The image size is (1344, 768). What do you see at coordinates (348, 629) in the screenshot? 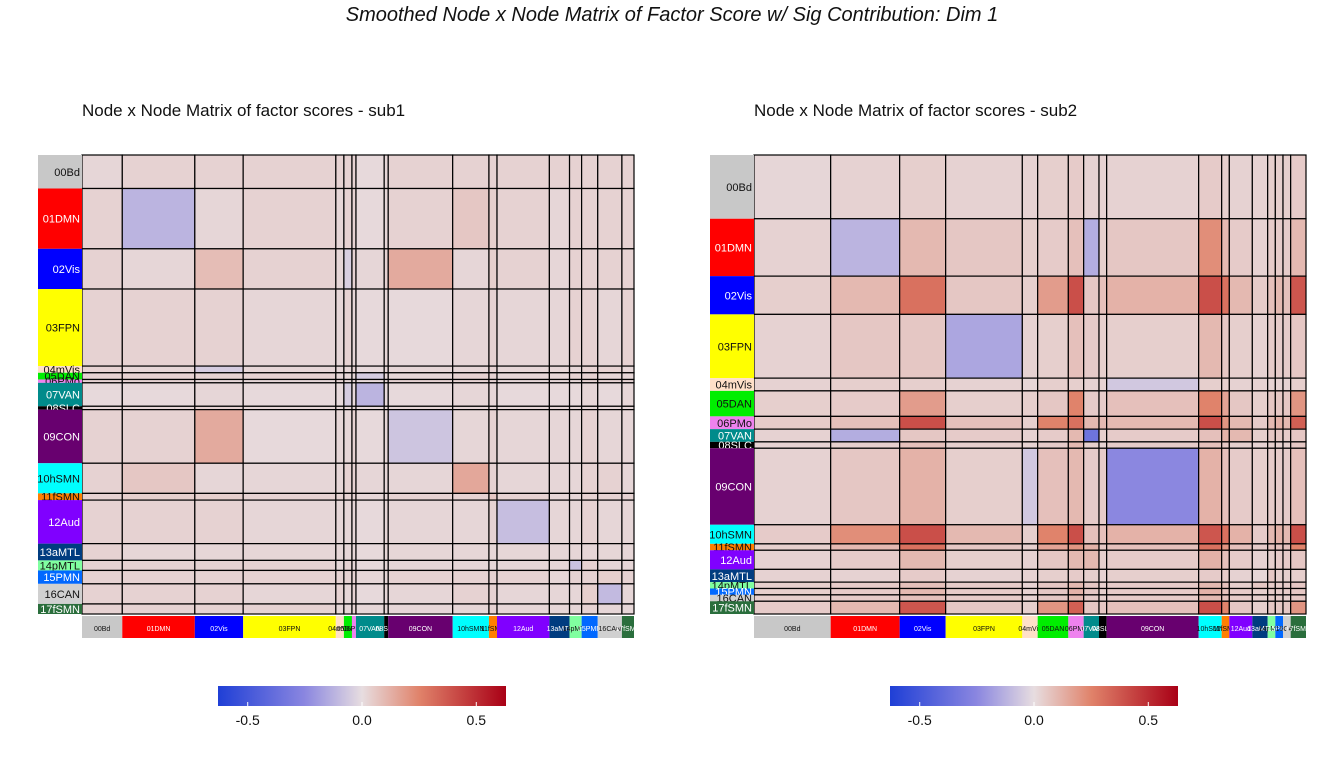
I see `column-label: 05DAN` at bounding box center [348, 629].